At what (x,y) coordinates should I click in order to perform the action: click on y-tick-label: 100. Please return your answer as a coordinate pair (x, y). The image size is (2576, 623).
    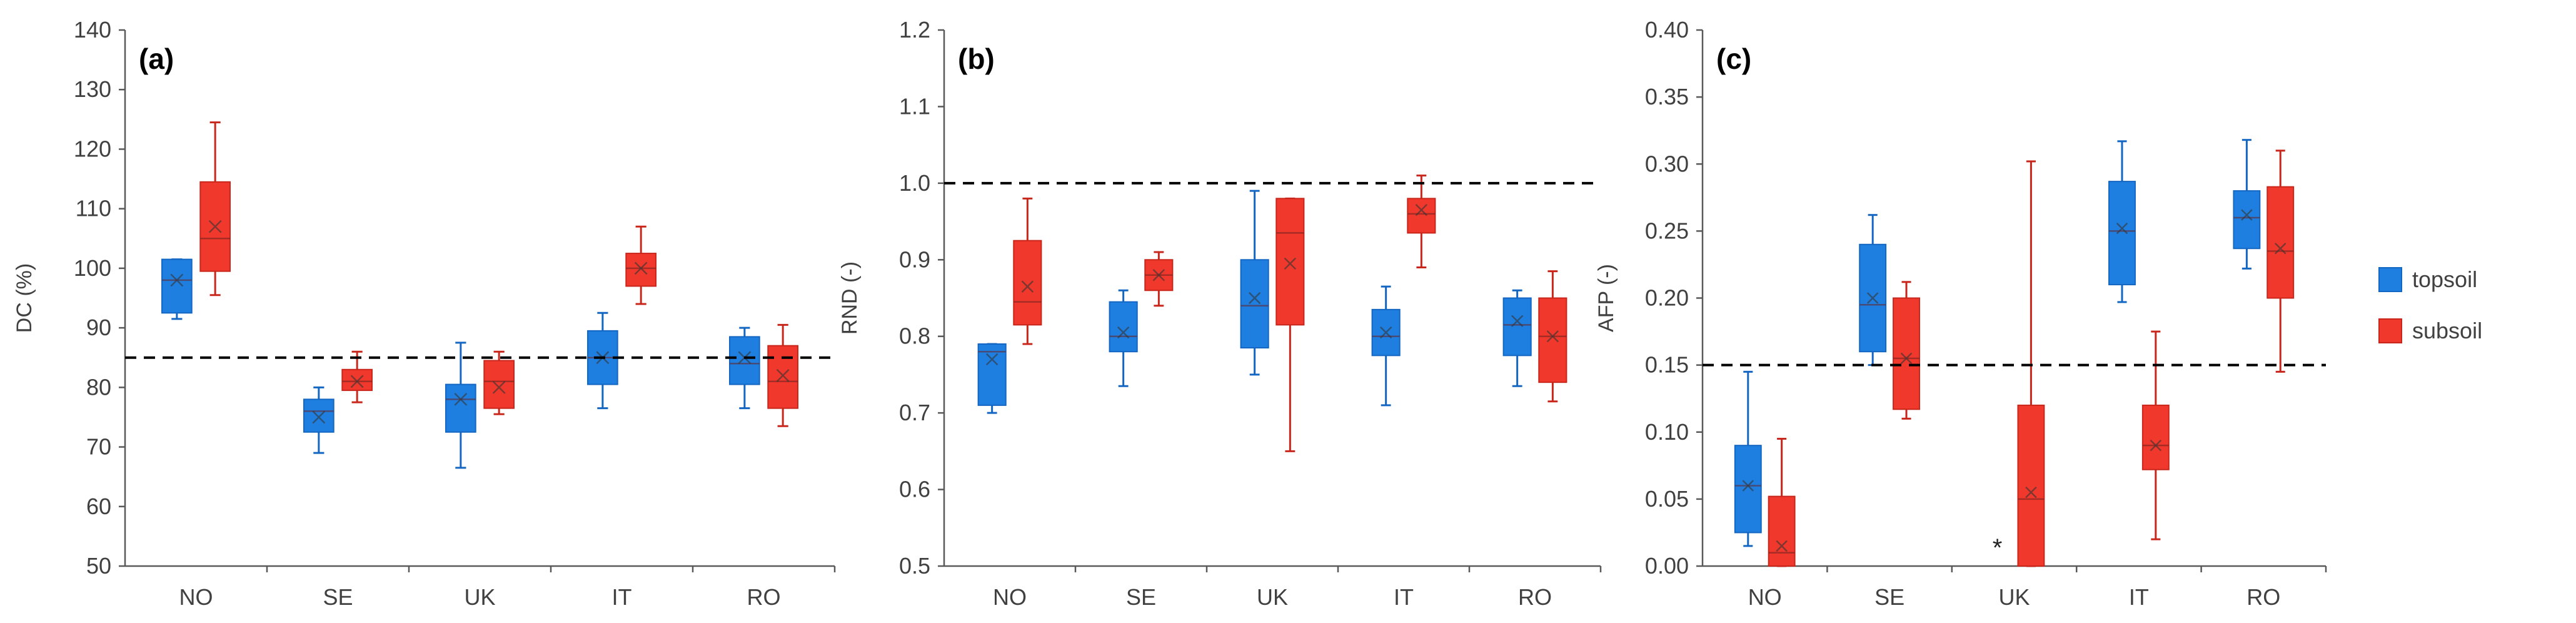
    Looking at the image, I should click on (93, 268).